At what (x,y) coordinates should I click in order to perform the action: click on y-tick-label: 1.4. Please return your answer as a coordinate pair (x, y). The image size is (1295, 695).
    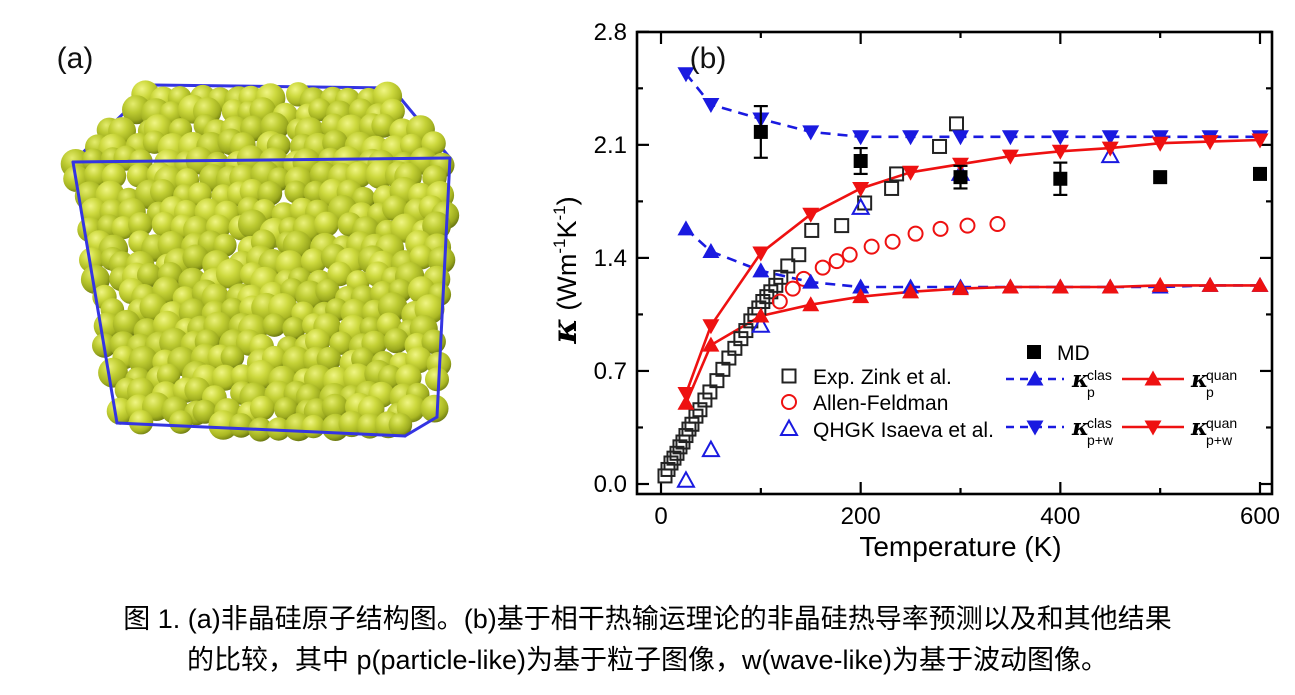
    Looking at the image, I should click on (610, 258).